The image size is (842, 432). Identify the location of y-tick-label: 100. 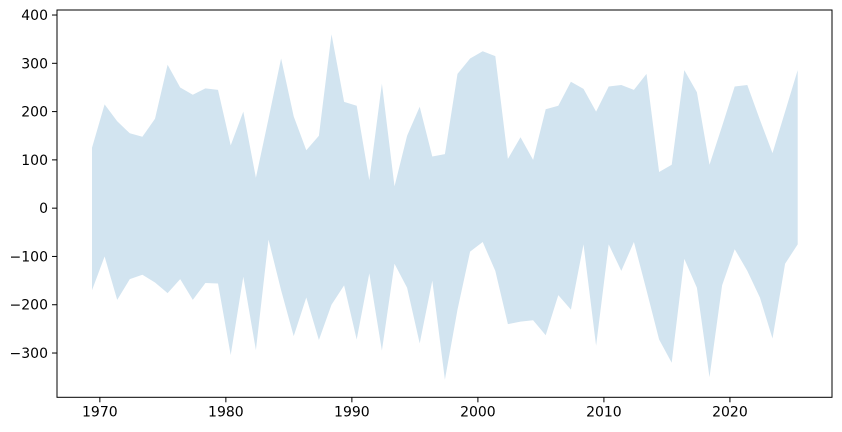
(34, 161).